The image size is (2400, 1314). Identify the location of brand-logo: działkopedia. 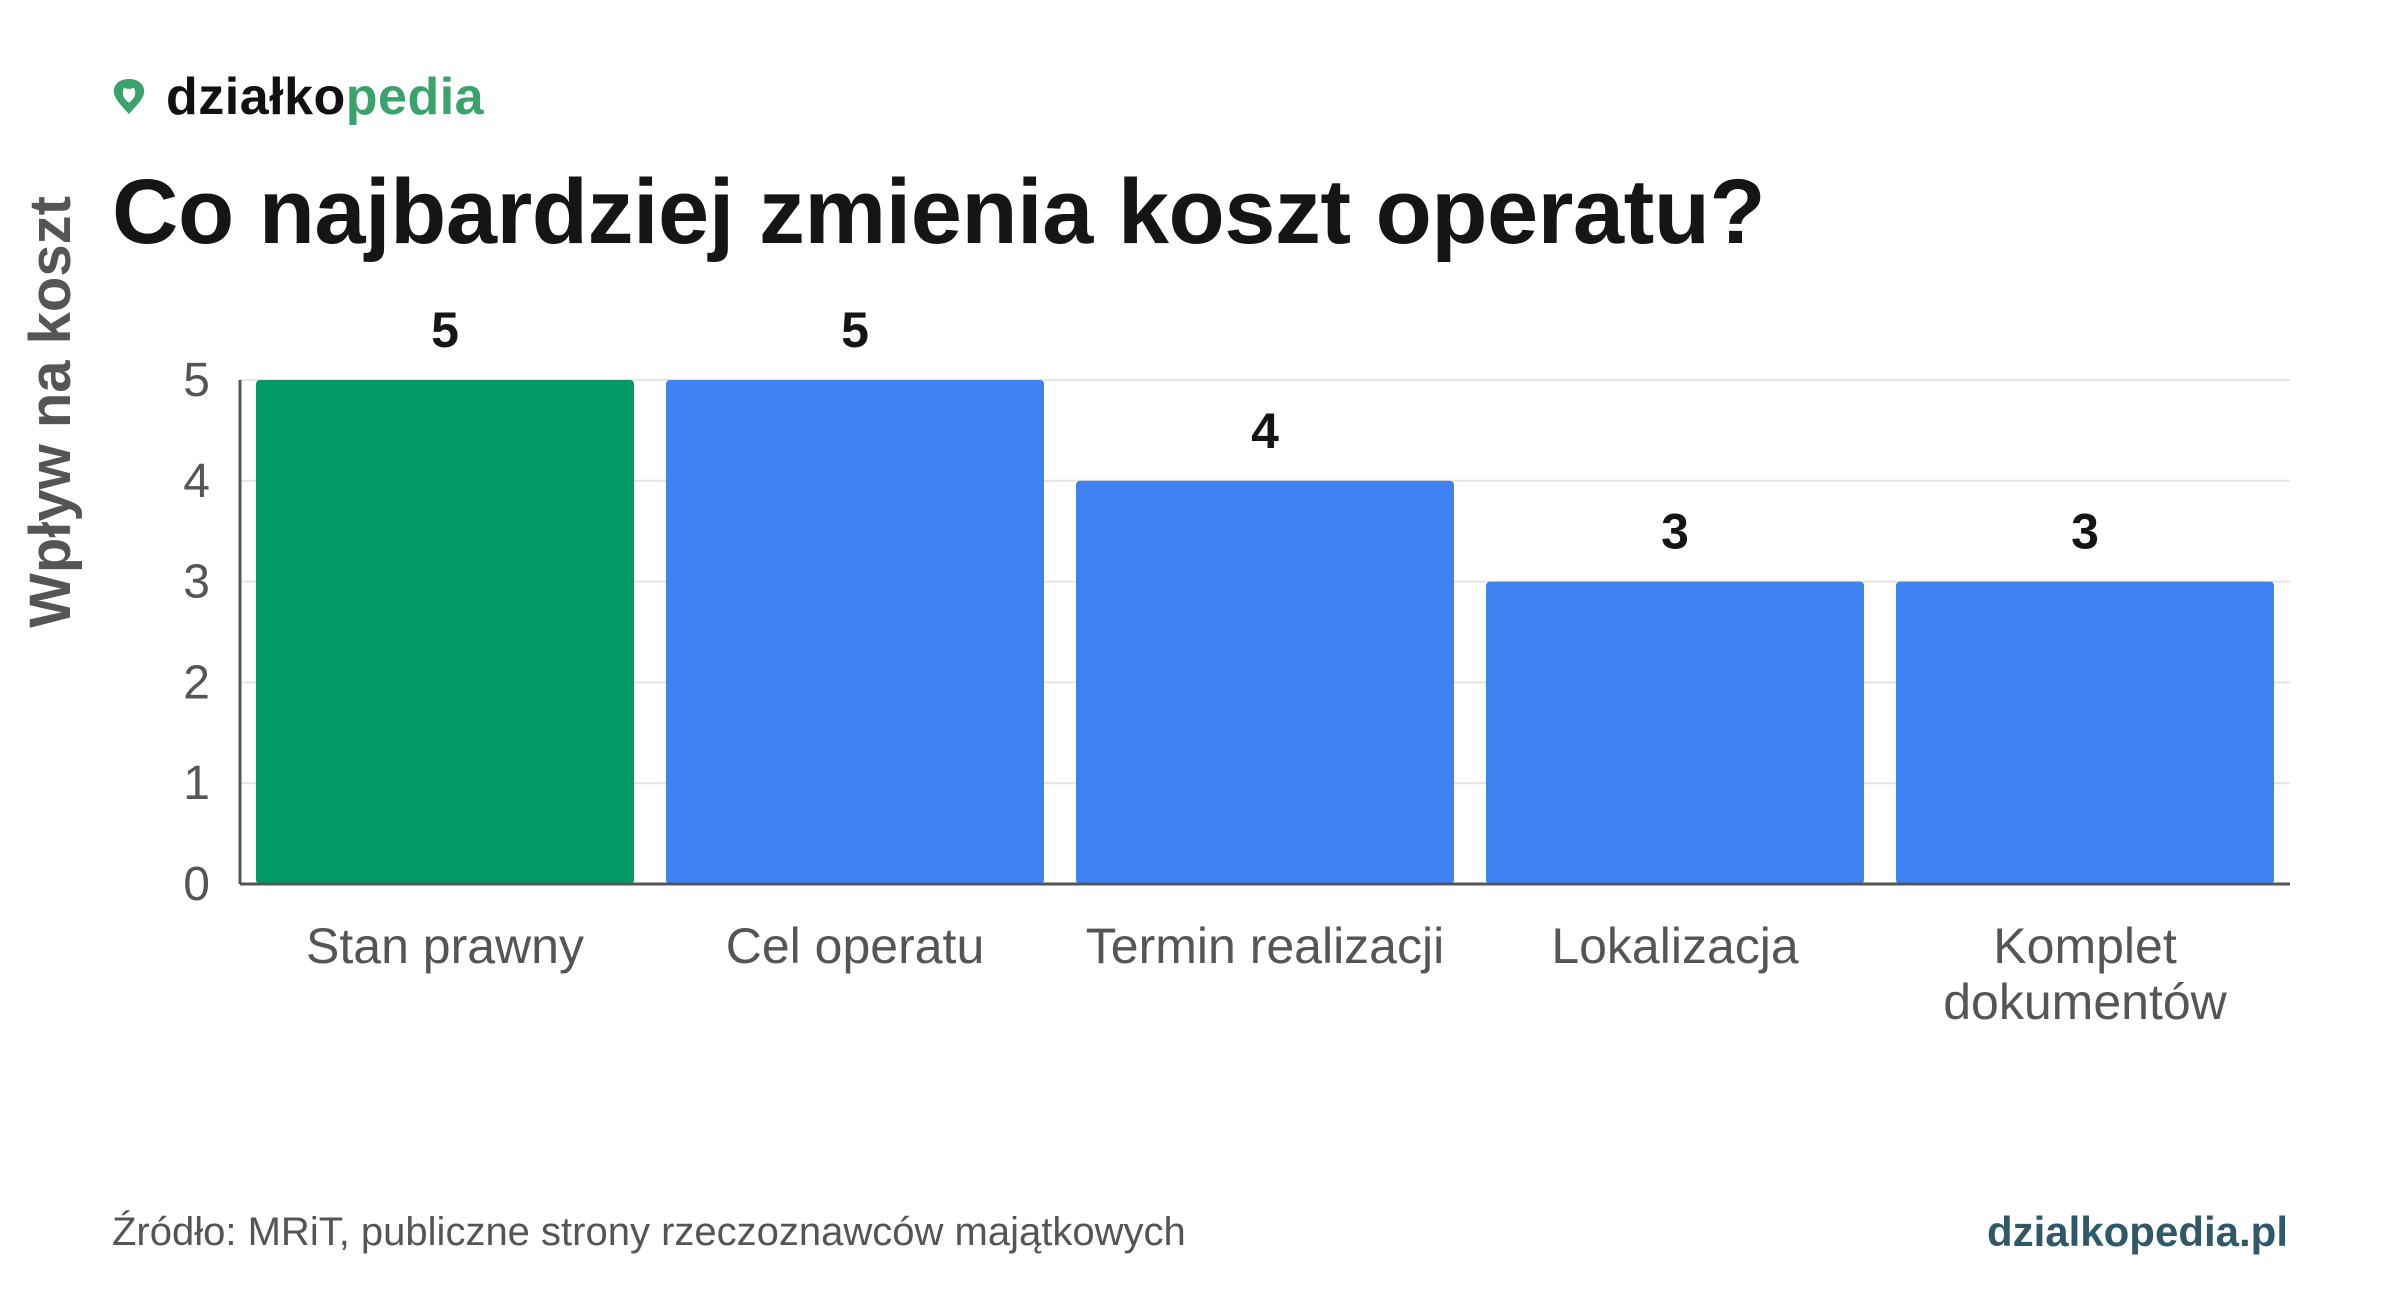
(297, 97).